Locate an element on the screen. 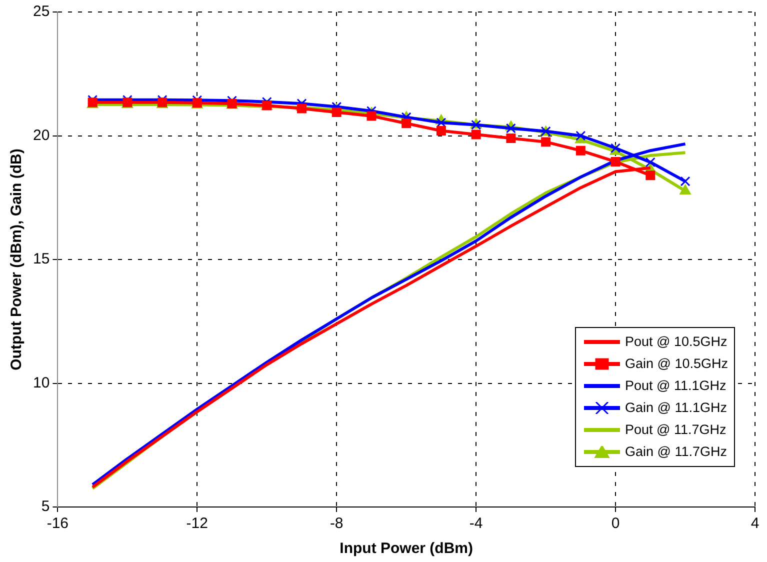 This screenshot has width=767, height=562. y-tick-label: 10 is located at coordinates (41, 383).